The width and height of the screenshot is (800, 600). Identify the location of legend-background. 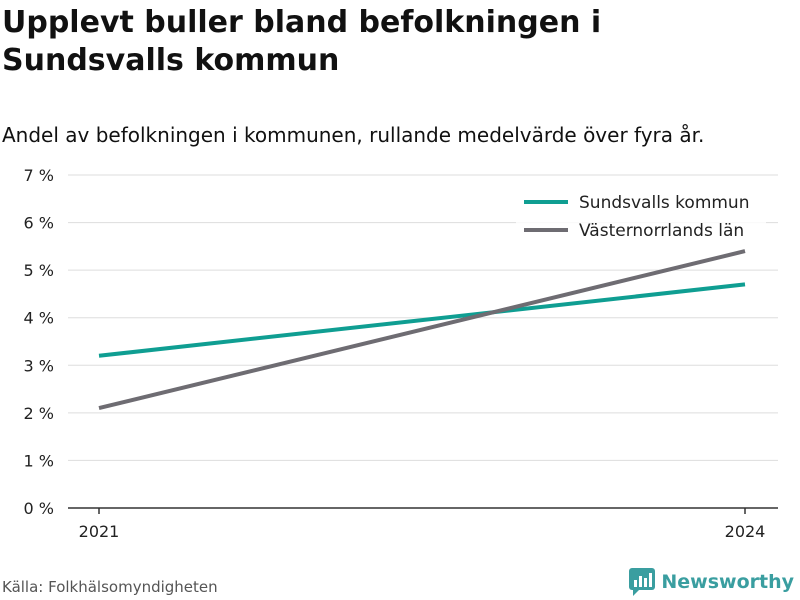
(641, 217).